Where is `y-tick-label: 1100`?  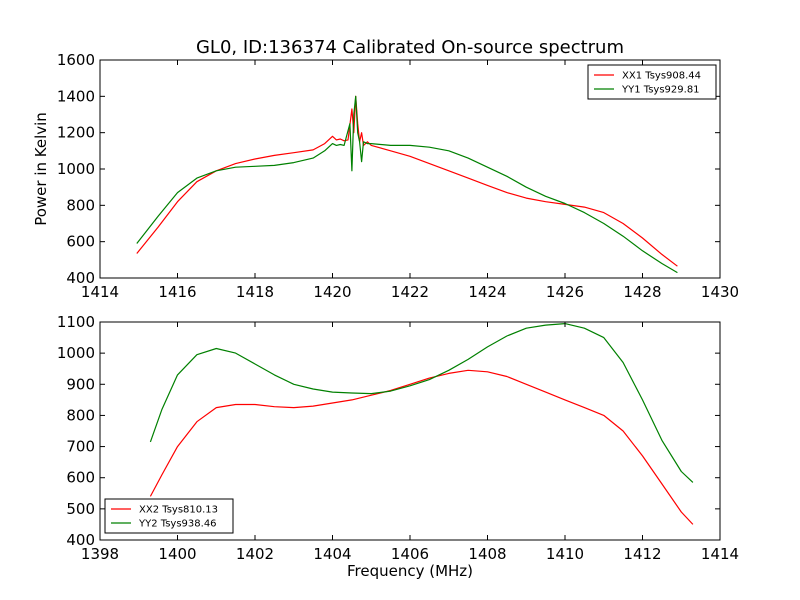 y-tick-label: 1100 is located at coordinates (76, 322).